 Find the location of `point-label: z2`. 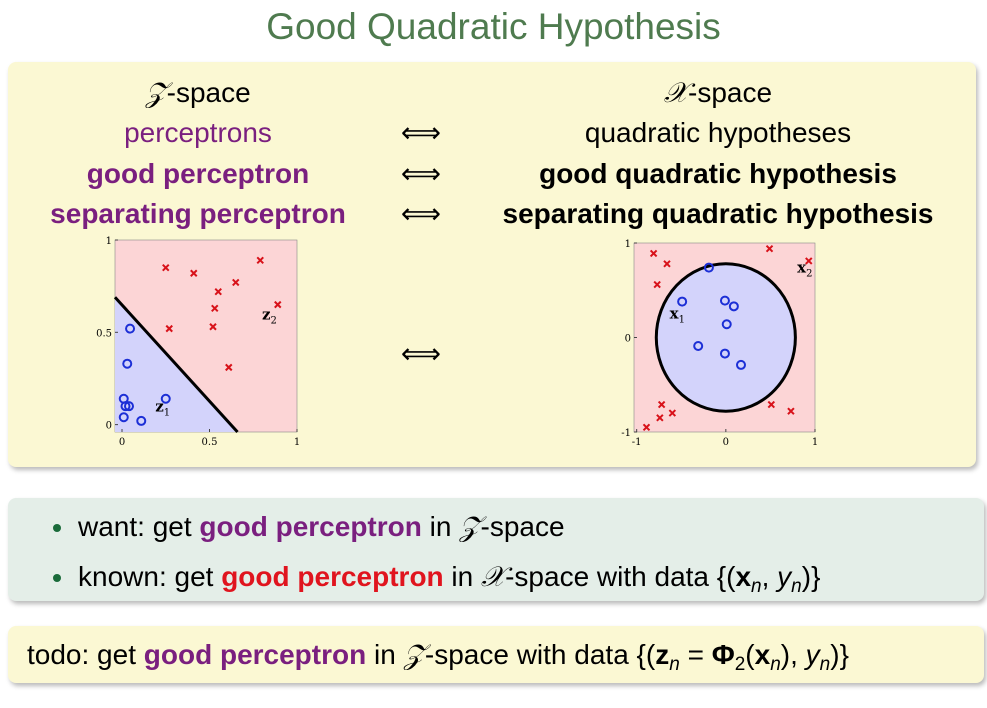

point-label: z2 is located at coordinates (269, 315).